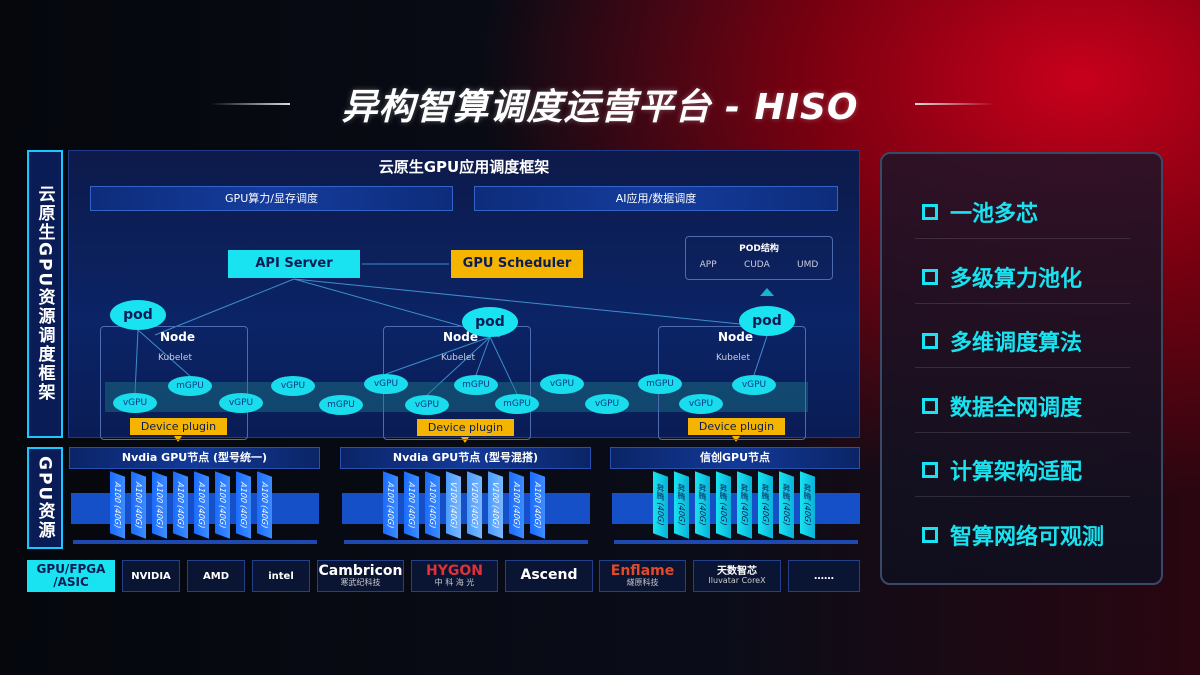 Image resolution: width=1200 pixels, height=675 pixels. Describe the element at coordinates (360, 583) in the screenshot. I see `vendor-subname: 寒武纪科技` at that location.